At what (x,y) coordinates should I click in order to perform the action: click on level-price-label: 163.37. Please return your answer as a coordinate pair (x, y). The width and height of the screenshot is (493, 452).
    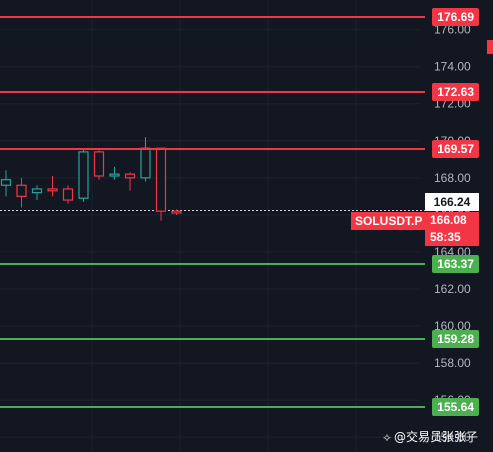
    Looking at the image, I should click on (455, 263).